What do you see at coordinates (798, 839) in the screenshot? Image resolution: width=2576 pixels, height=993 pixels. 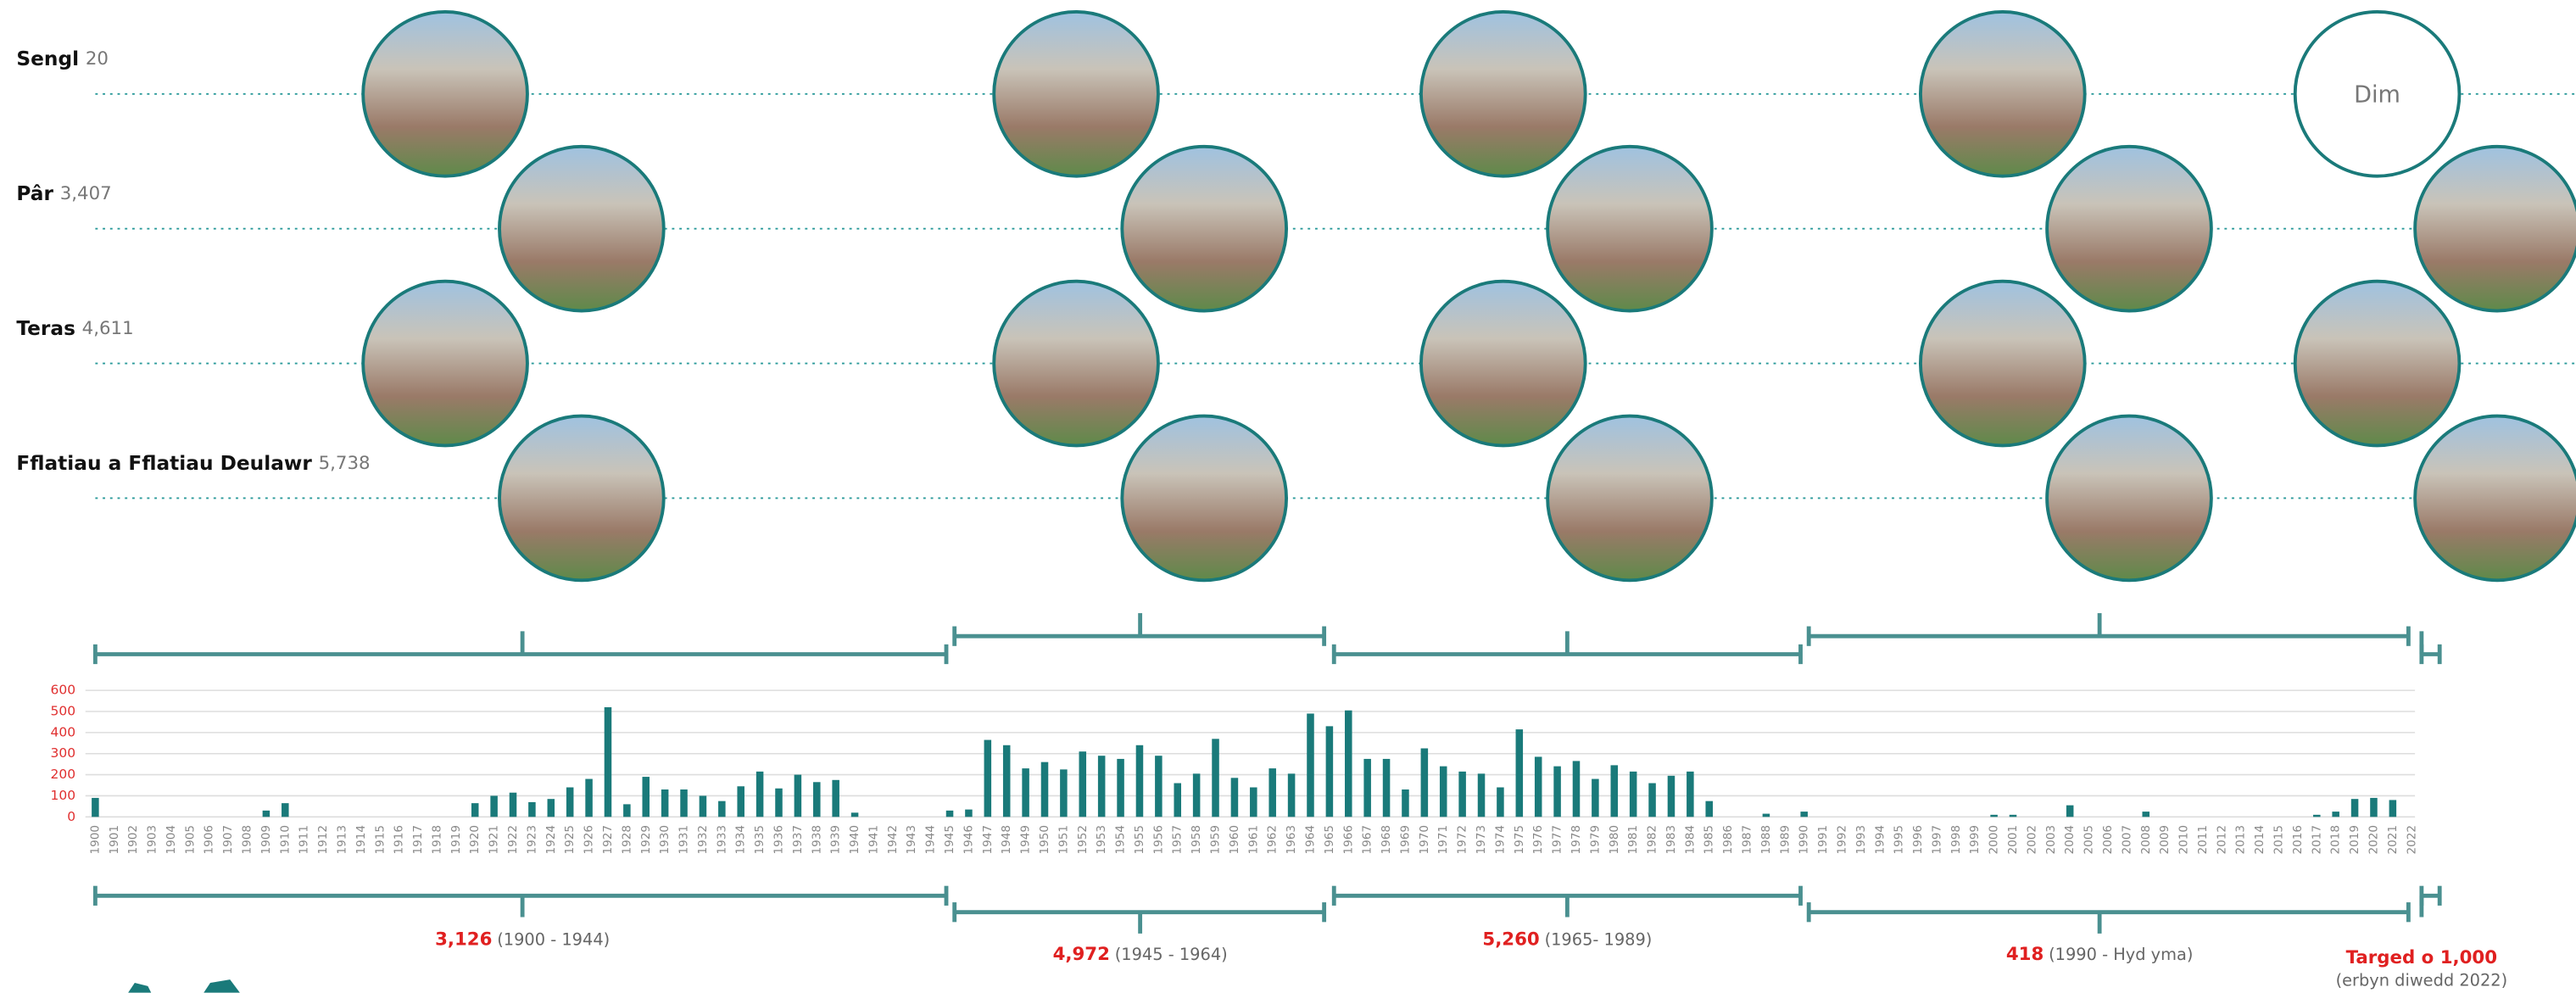 I see `x-tick-label: 1937` at bounding box center [798, 839].